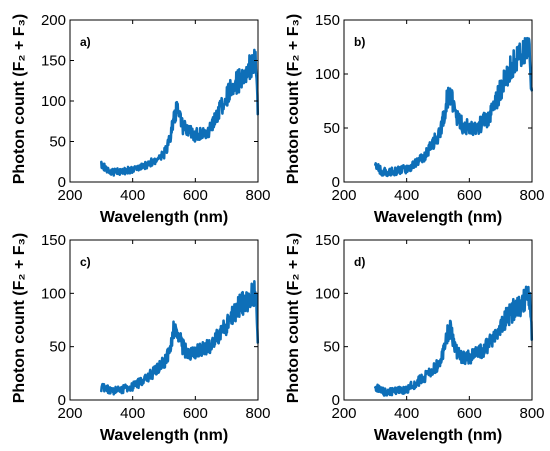 This screenshot has height=451, width=550. Describe the element at coordinates (85, 42) in the screenshot. I see `panel-label: a)` at that location.